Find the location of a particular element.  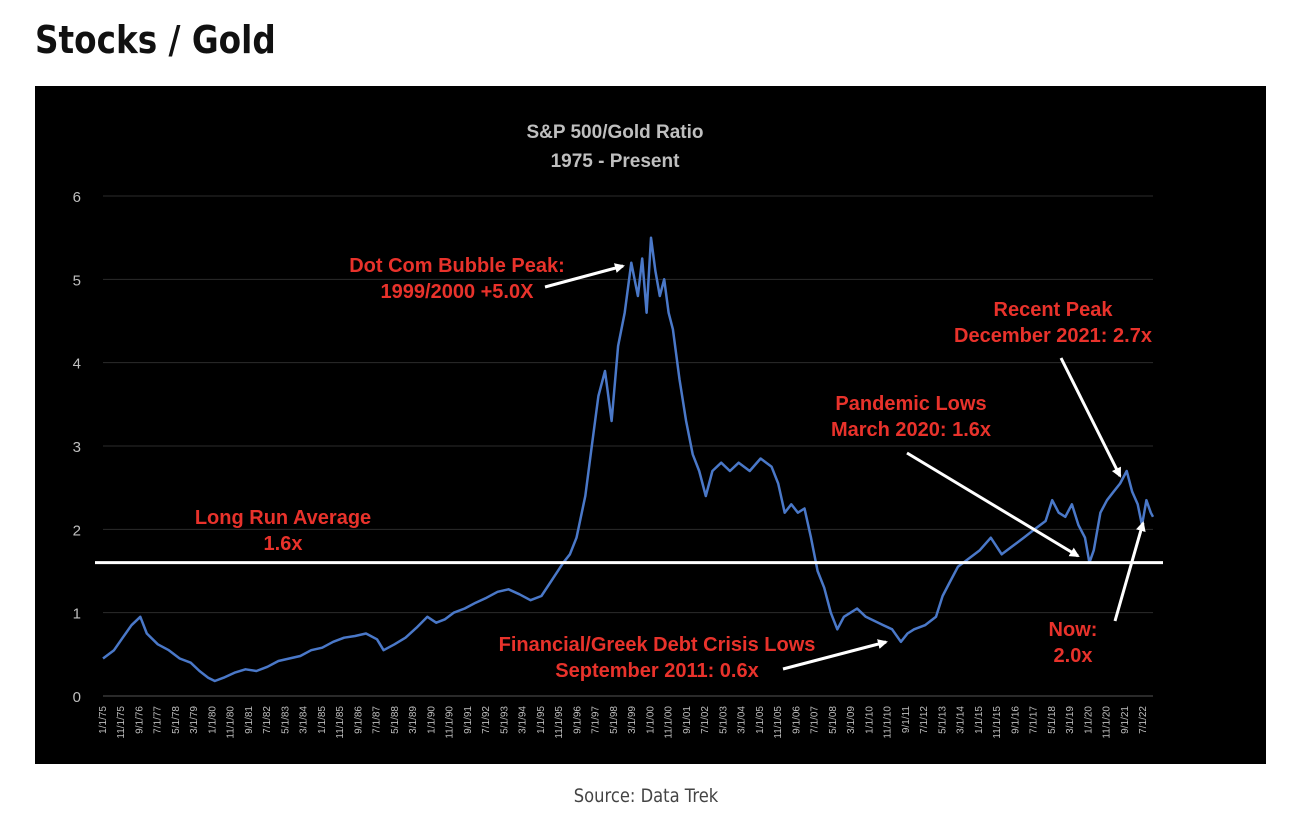

x-tick-label: 5/1/78 is located at coordinates (176, 720).